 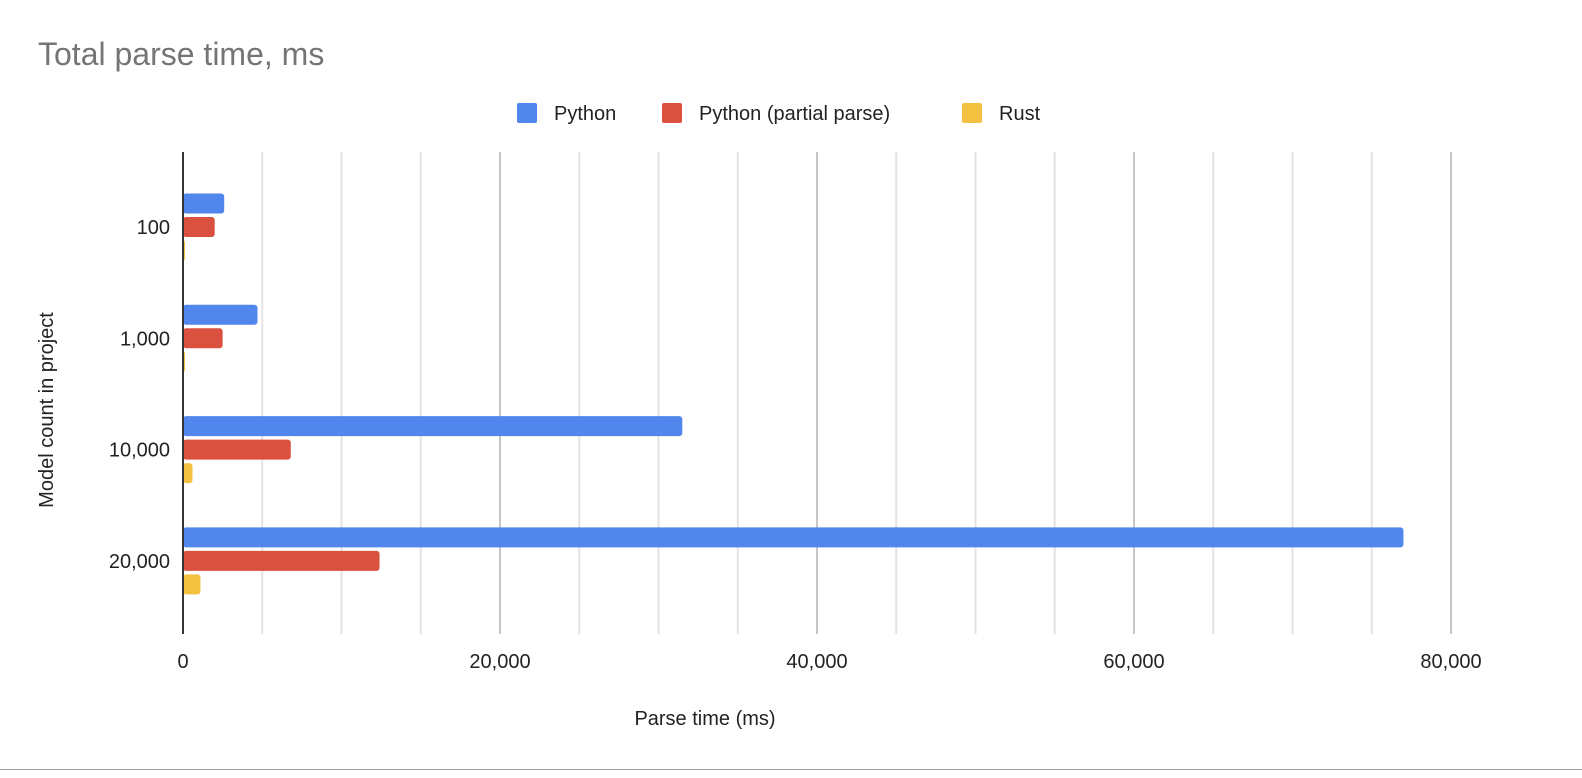 I want to click on y-tick-label: 100, so click(x=153, y=228).